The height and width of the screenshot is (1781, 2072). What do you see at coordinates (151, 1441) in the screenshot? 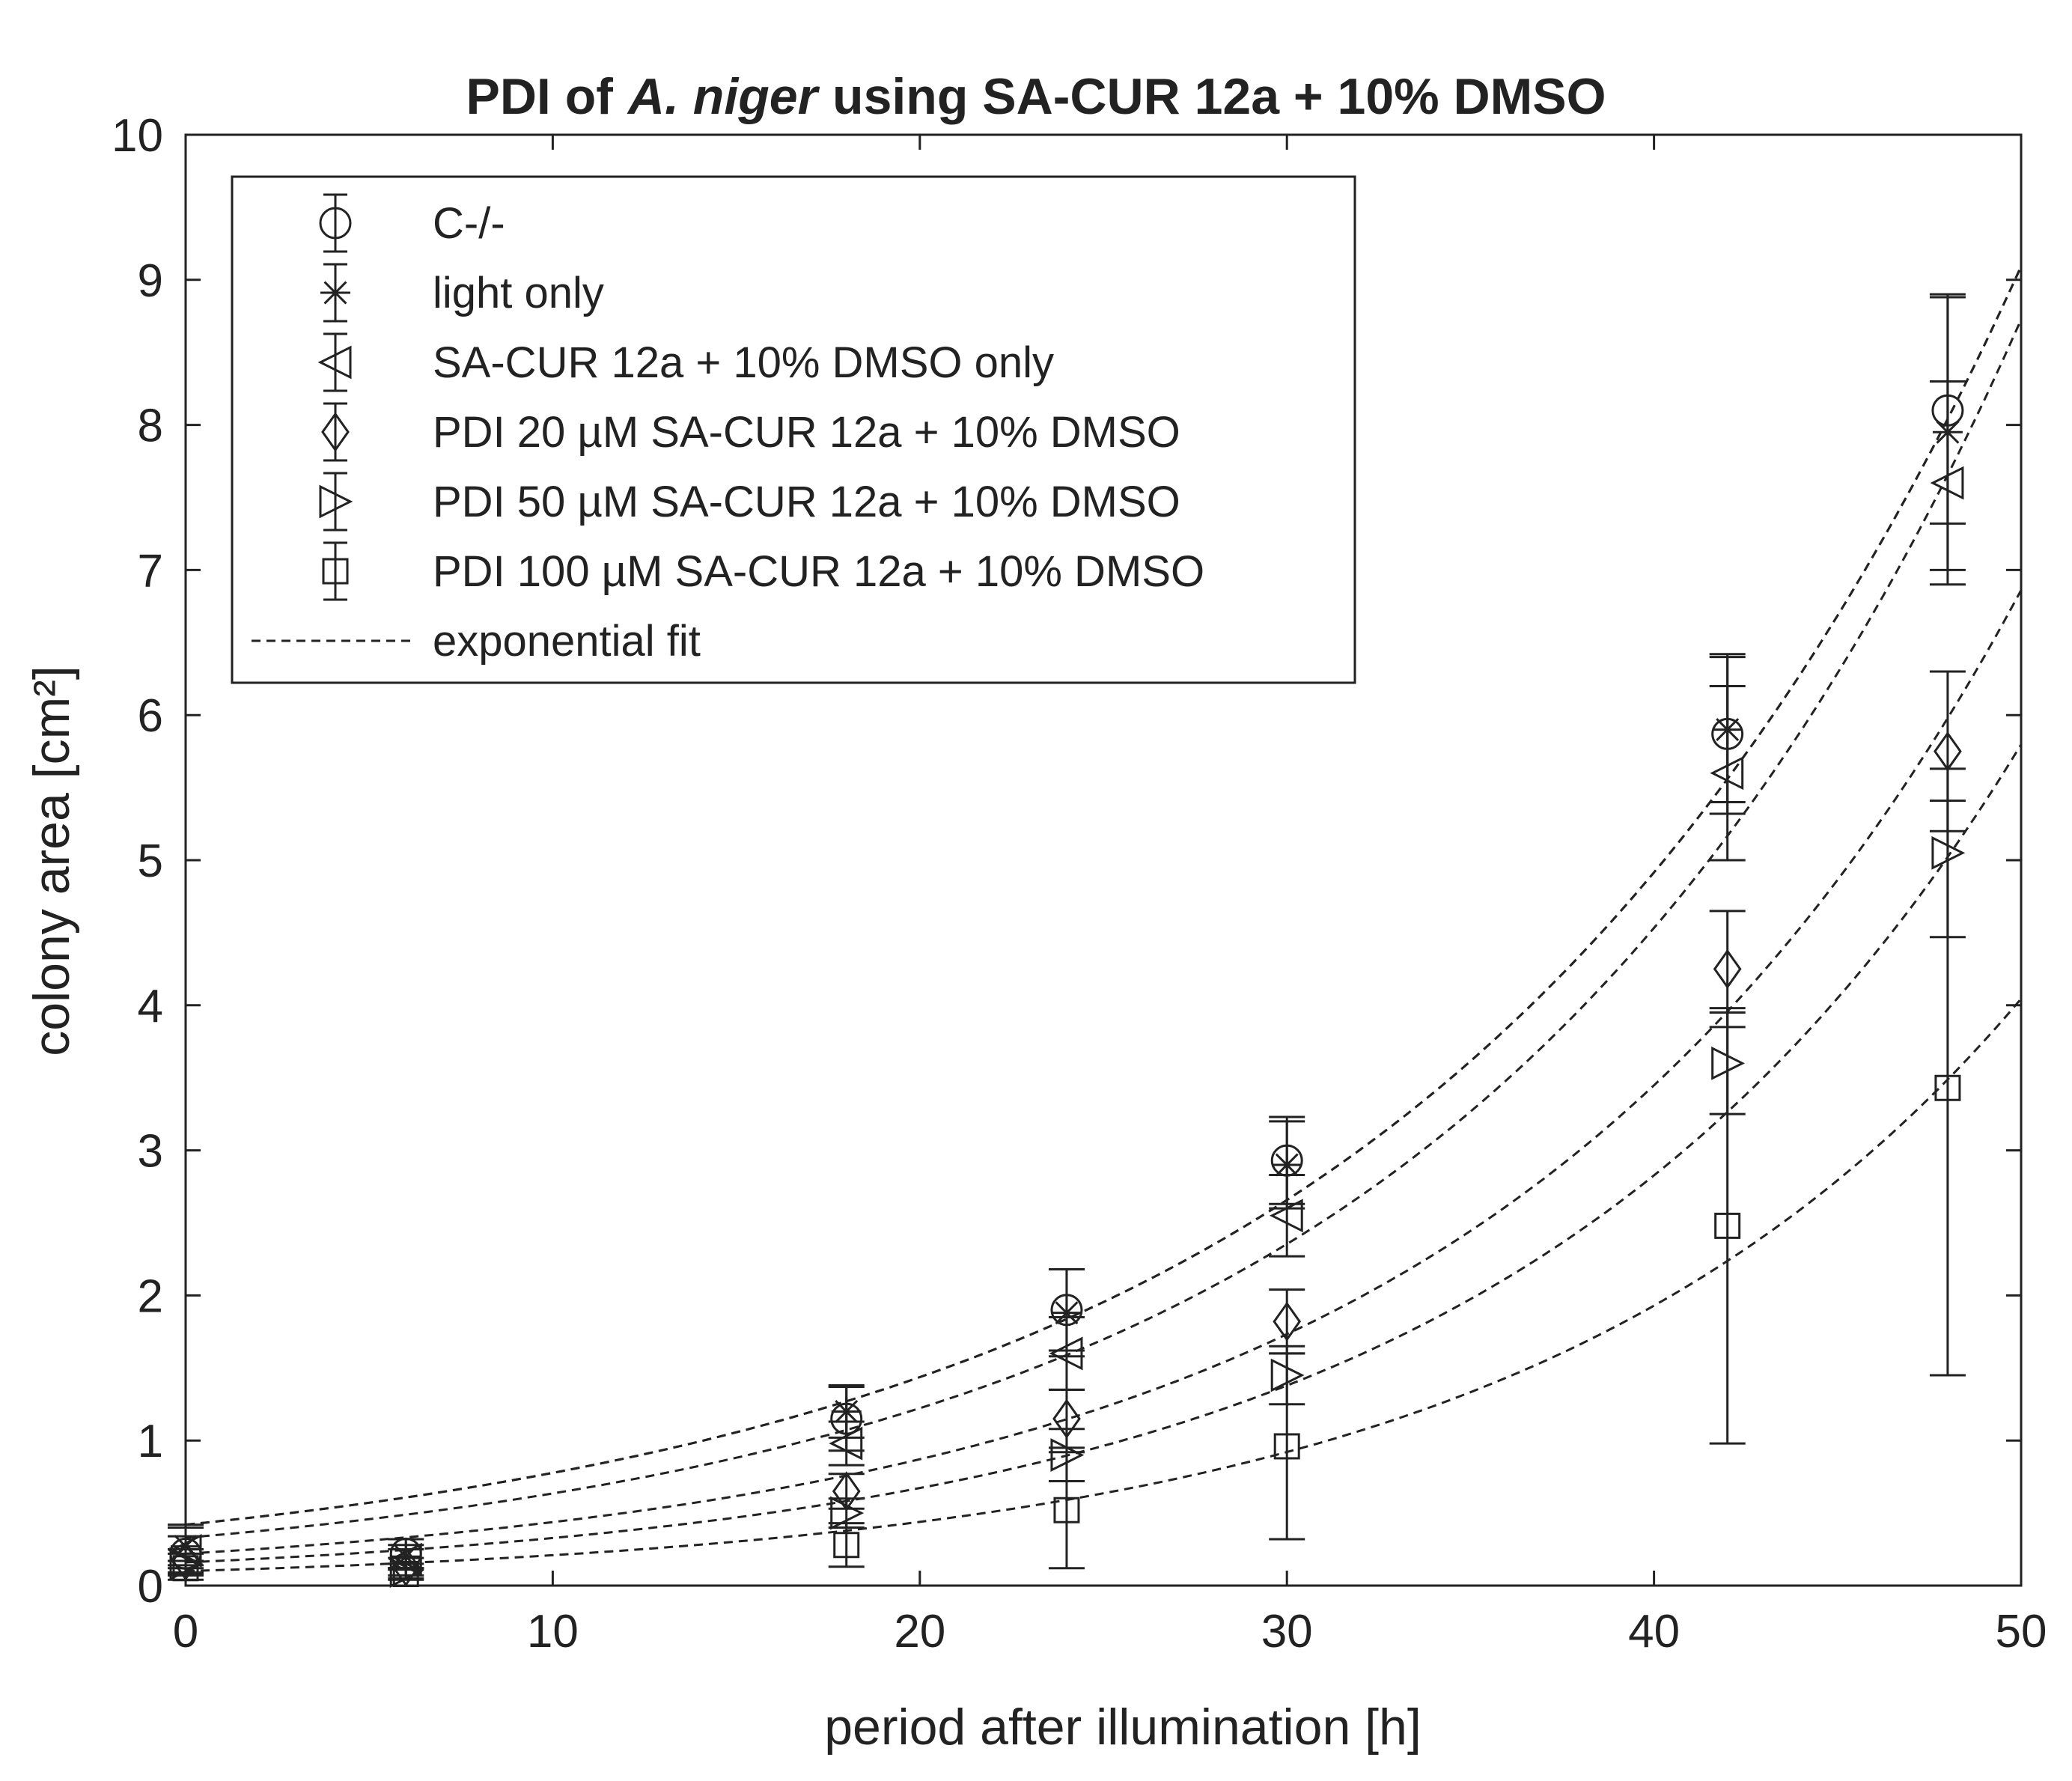
I see `y-tick-label: 1` at bounding box center [151, 1441].